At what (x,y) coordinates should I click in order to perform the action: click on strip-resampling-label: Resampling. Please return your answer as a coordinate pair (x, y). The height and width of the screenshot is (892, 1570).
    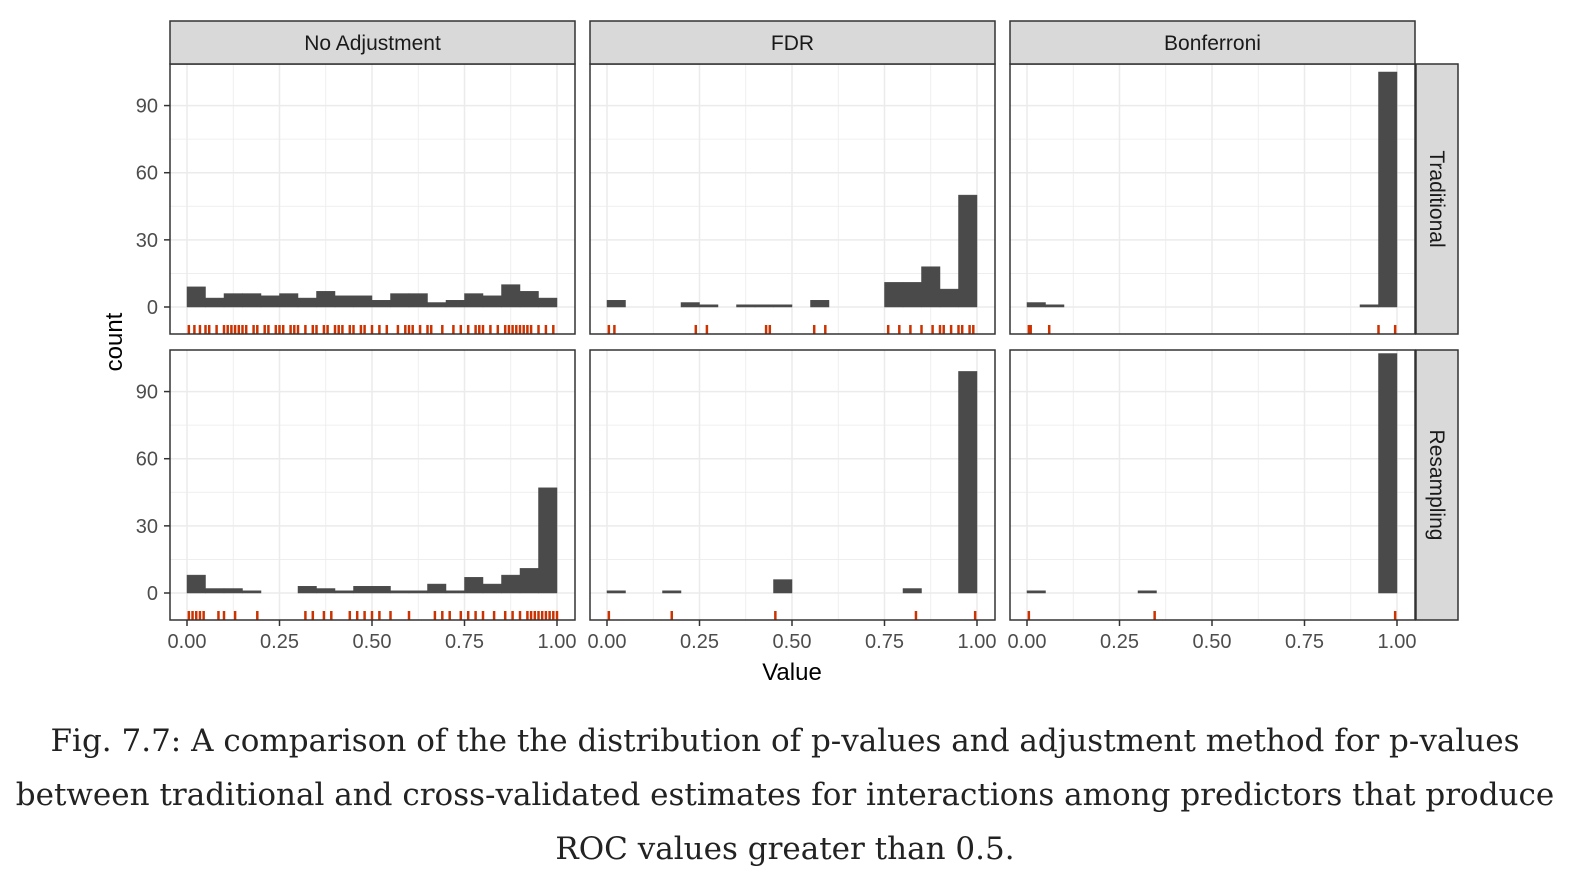
    Looking at the image, I should click on (1436, 485).